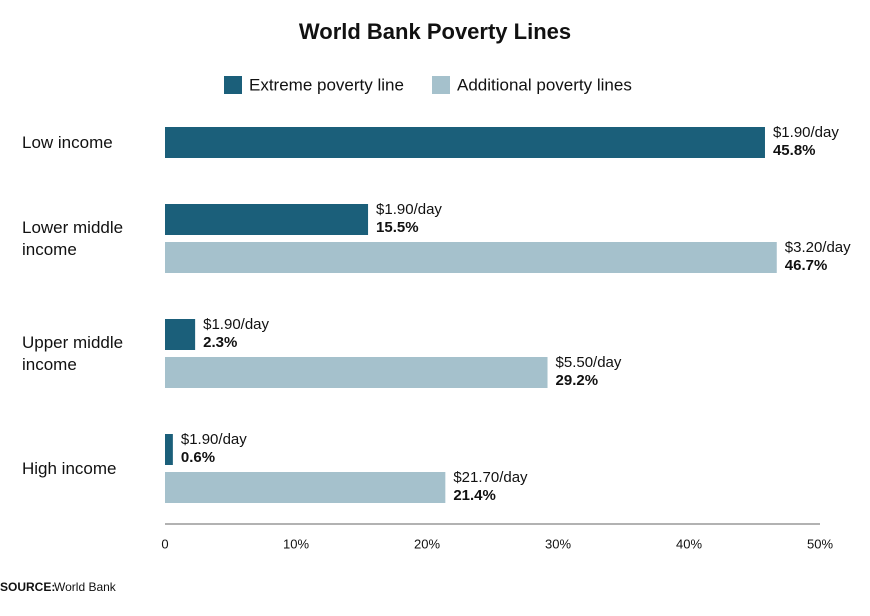 This screenshot has height=616, width=870. Describe the element at coordinates (67, 142) in the screenshot. I see `category-label: Low income` at that location.